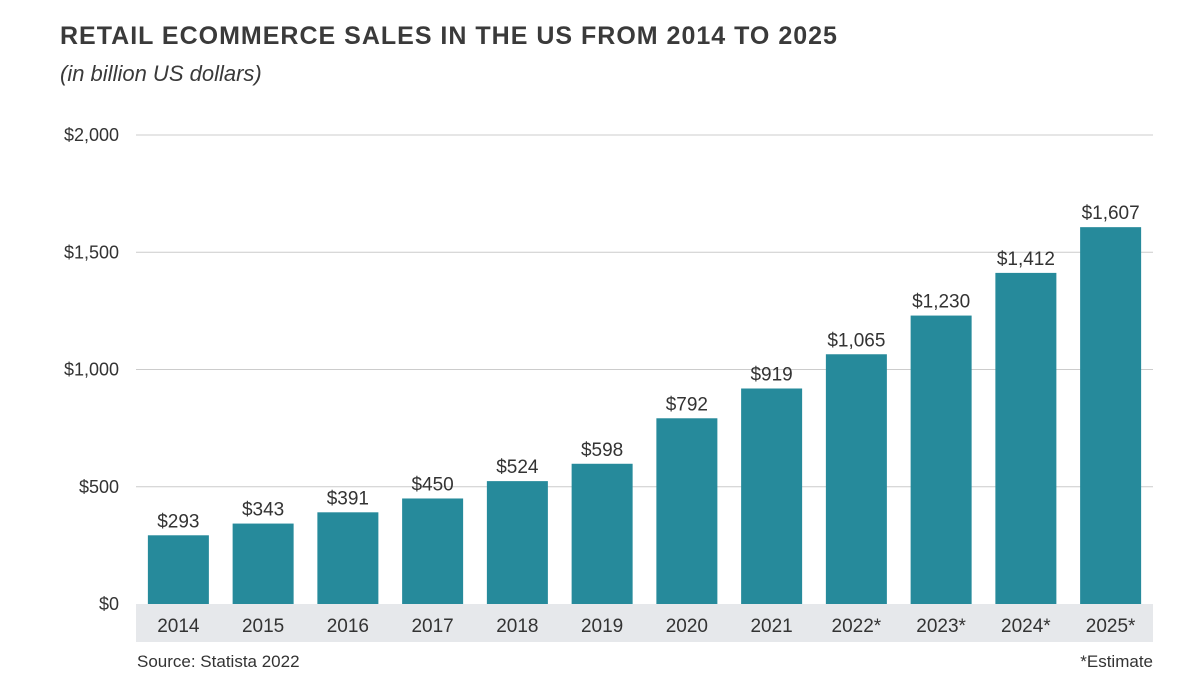  Describe the element at coordinates (602, 450) in the screenshot. I see `data-label: $598` at that location.